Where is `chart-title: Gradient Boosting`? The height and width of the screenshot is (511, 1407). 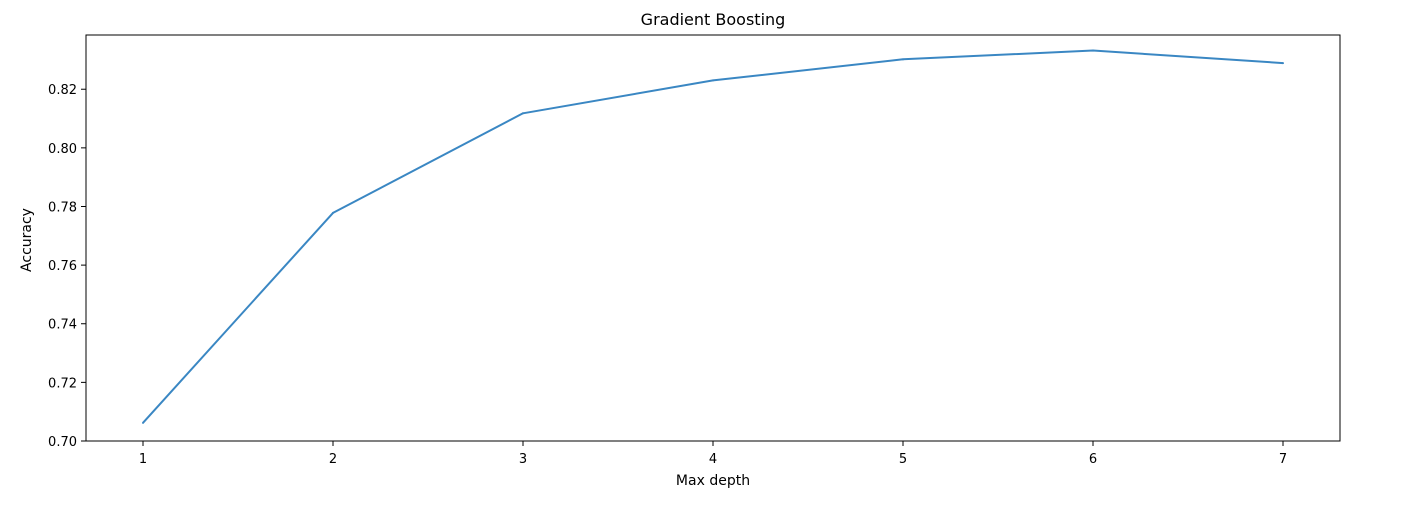 chart-title: Gradient Boosting is located at coordinates (713, 19).